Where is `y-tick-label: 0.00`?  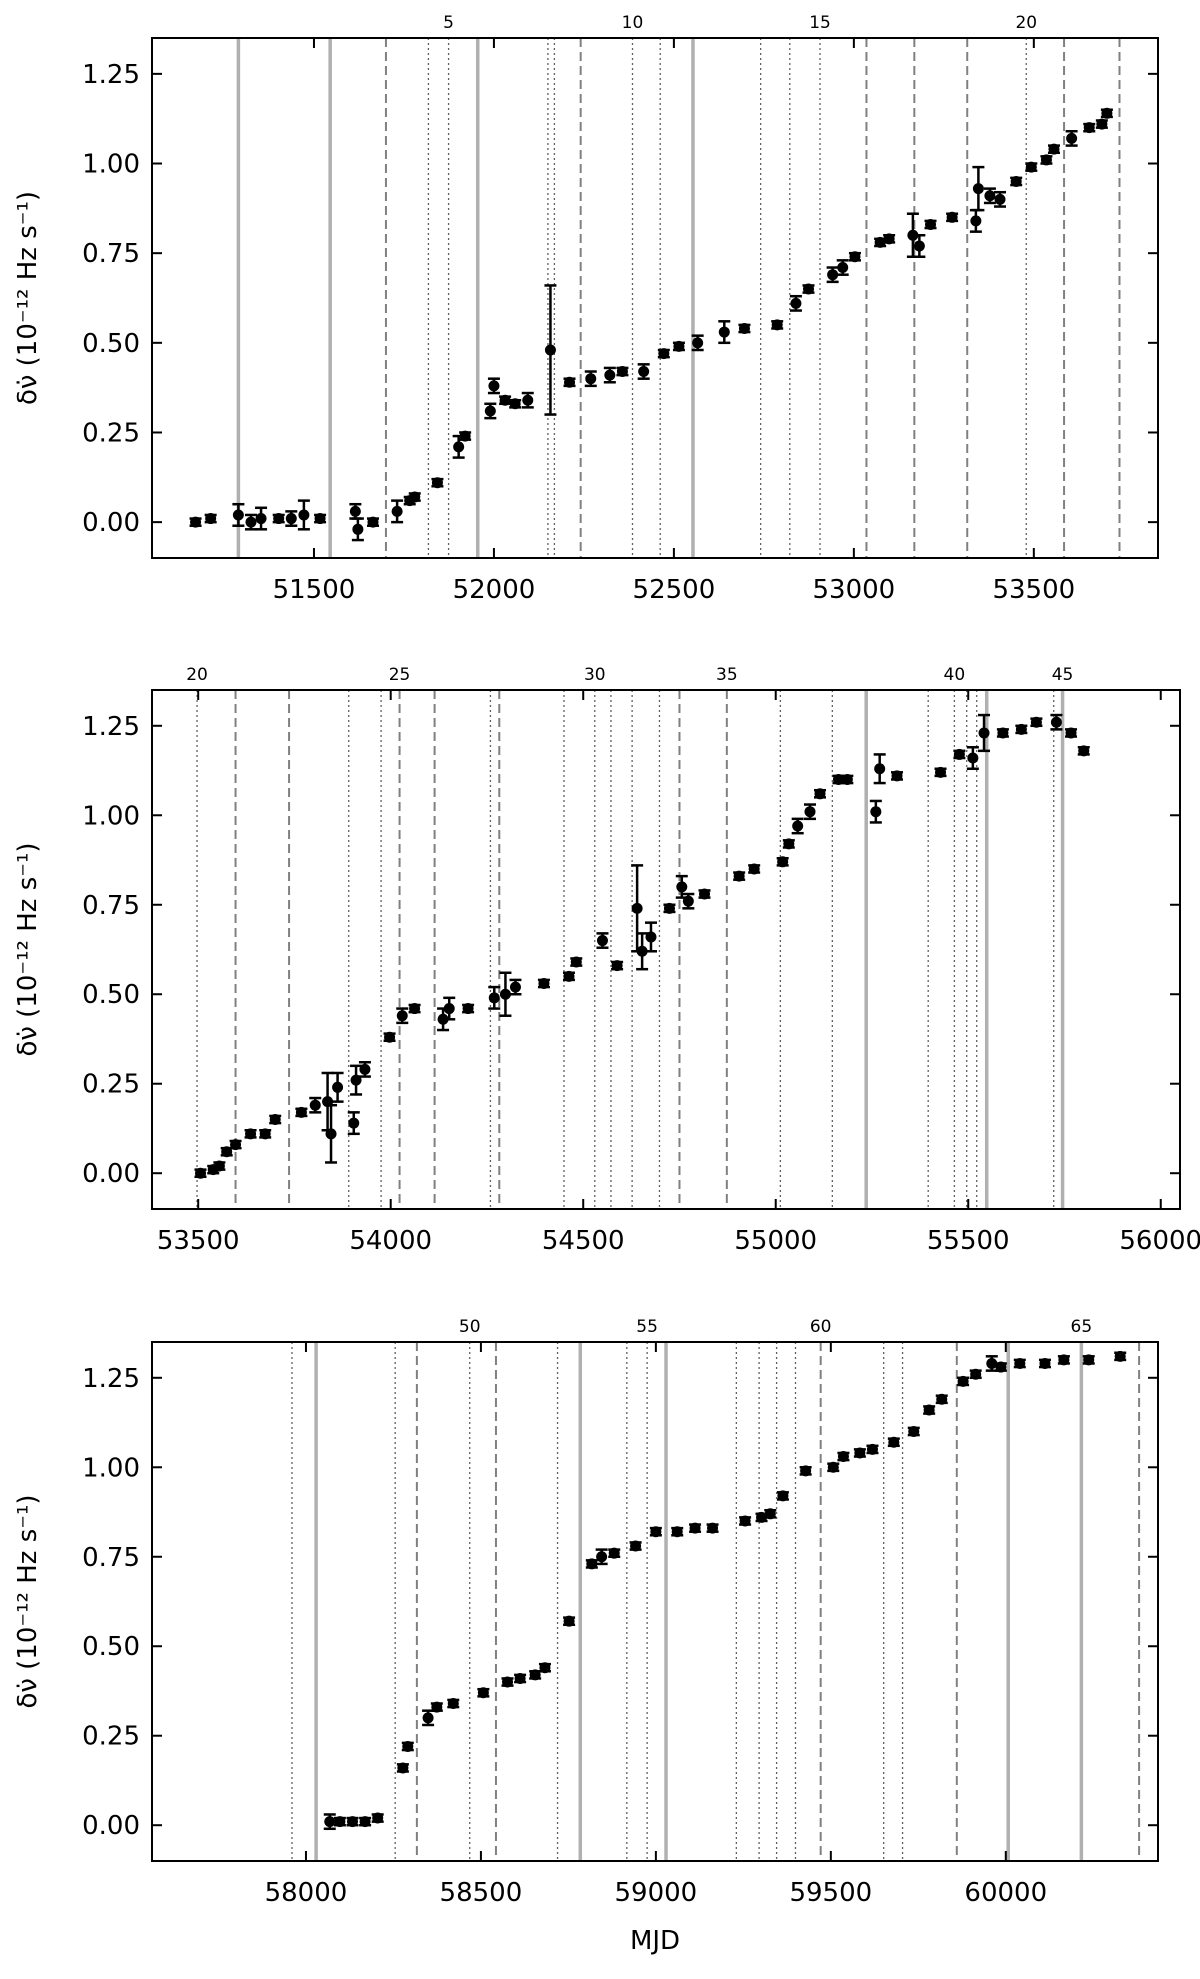
y-tick-label: 0.00 is located at coordinates (111, 1174).